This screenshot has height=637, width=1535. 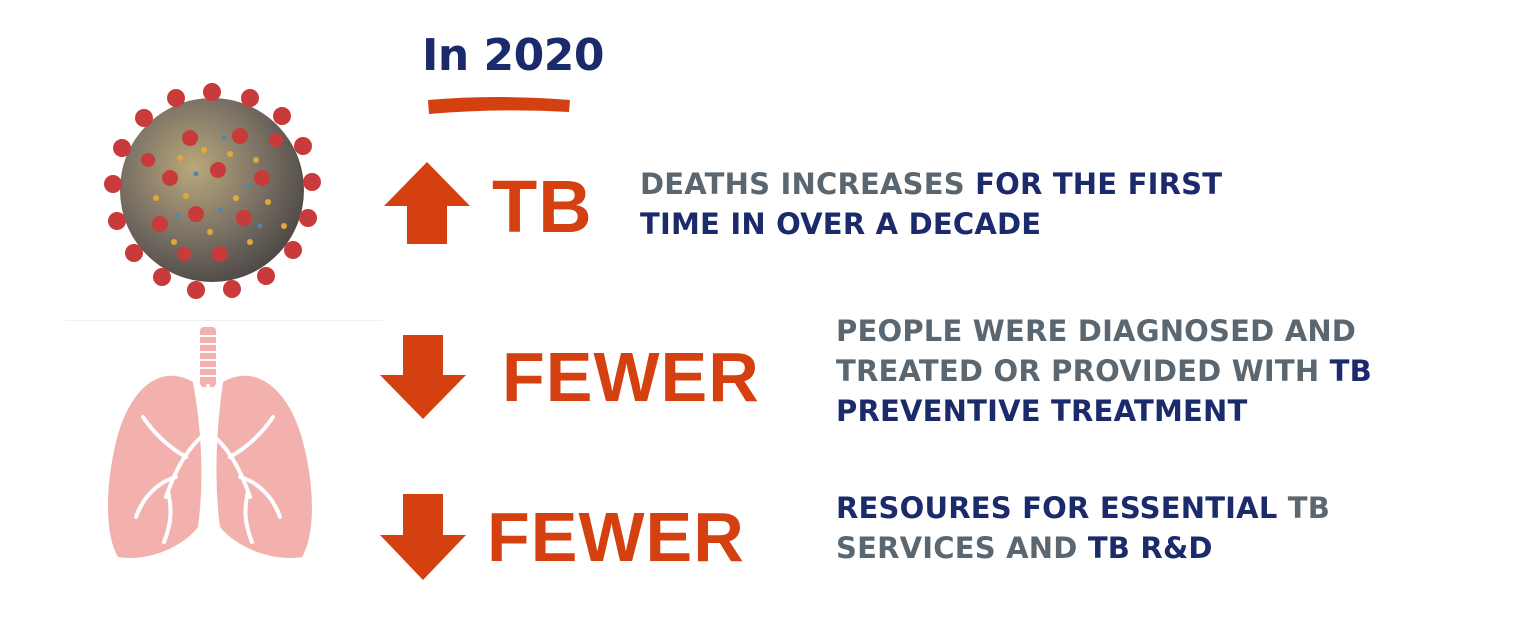 What do you see at coordinates (1096, 331) in the screenshot?
I see `statement-2-line1-grey: PEOPLE WERE DIAGNOSED AND` at bounding box center [1096, 331].